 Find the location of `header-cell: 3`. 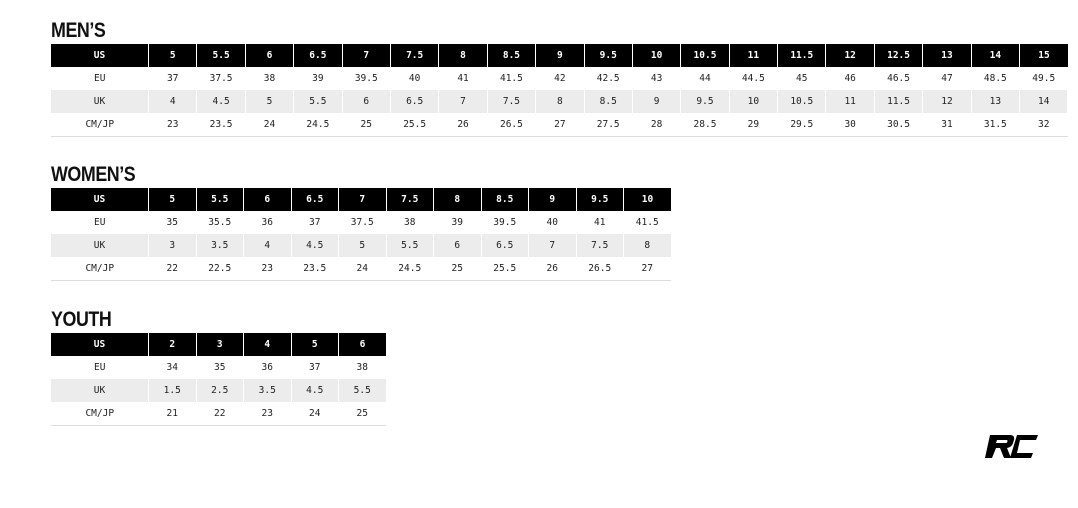

header-cell: 3 is located at coordinates (220, 344).